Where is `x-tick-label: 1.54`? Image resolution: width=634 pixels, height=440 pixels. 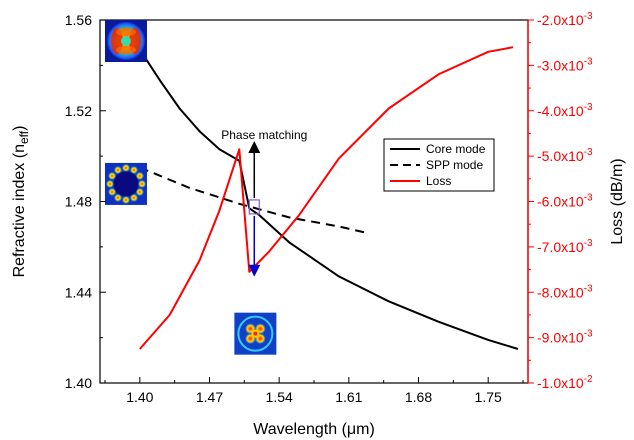 x-tick-label: 1.54 is located at coordinates (279, 397).